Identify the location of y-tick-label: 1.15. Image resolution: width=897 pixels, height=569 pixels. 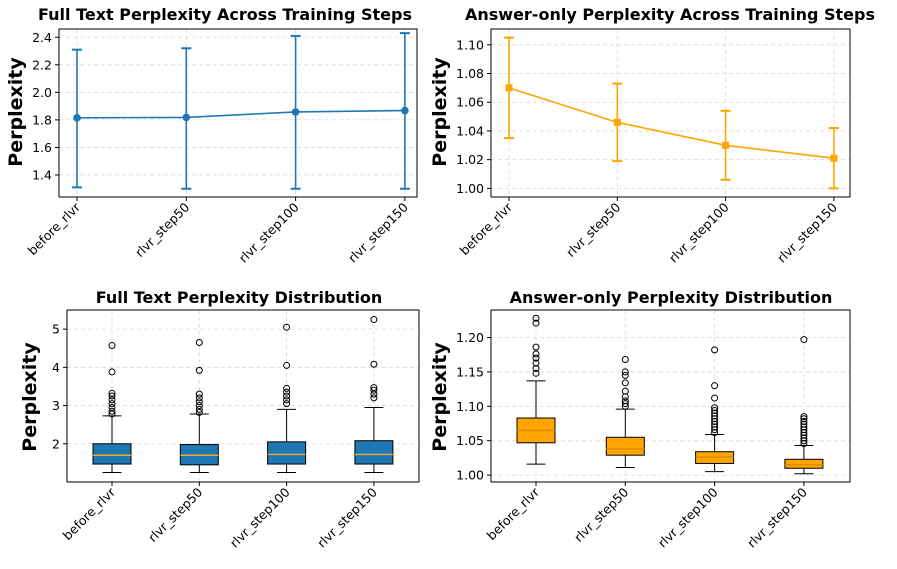
(470, 371).